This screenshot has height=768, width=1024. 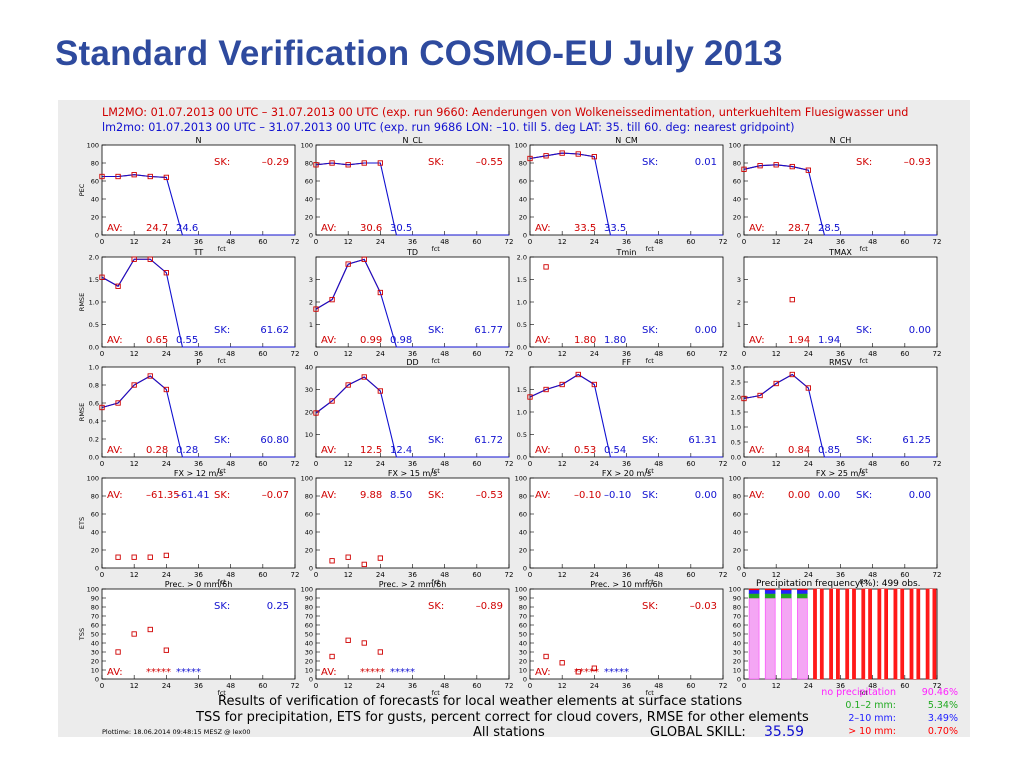 I want to click on av-value-2: 0.98, so click(x=401, y=340).